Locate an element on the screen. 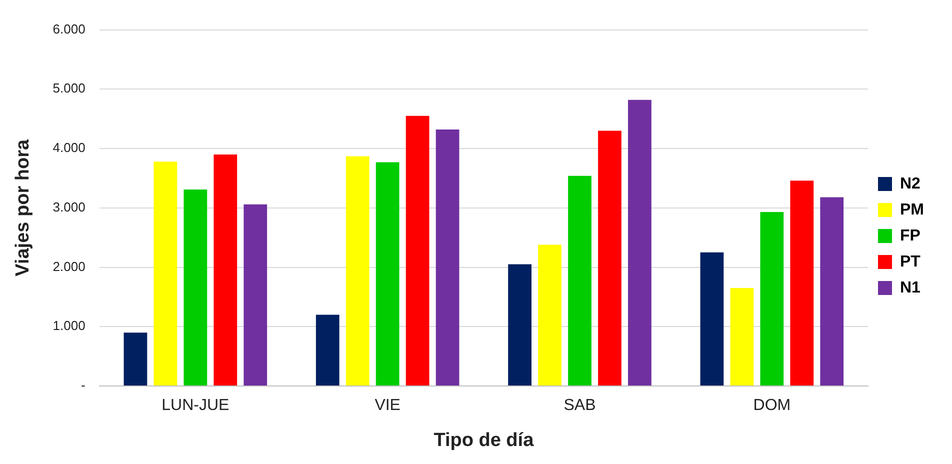 The width and height of the screenshot is (952, 464). legend-label: FP is located at coordinates (910, 235).